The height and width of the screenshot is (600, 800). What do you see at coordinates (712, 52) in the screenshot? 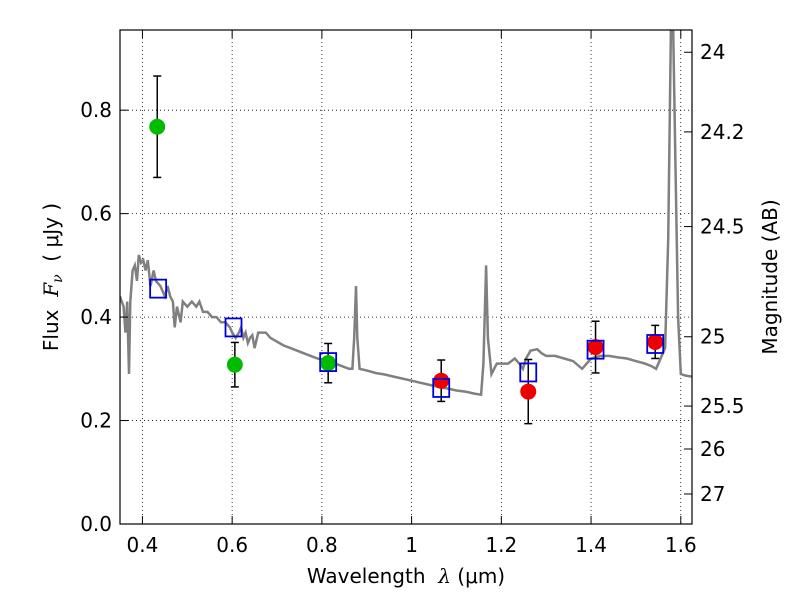
I see `magnitude-tick-label: 24` at bounding box center [712, 52].